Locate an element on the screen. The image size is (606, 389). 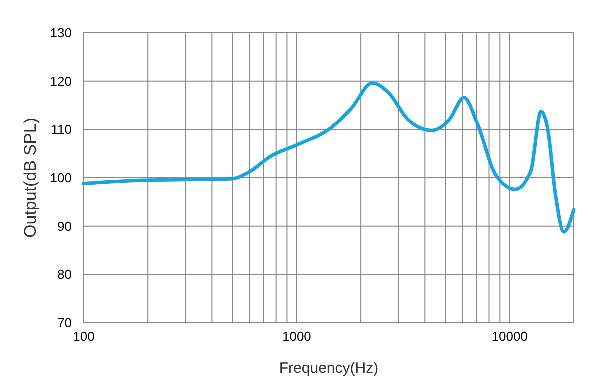
y-tick-label: 90 is located at coordinates (65, 226).